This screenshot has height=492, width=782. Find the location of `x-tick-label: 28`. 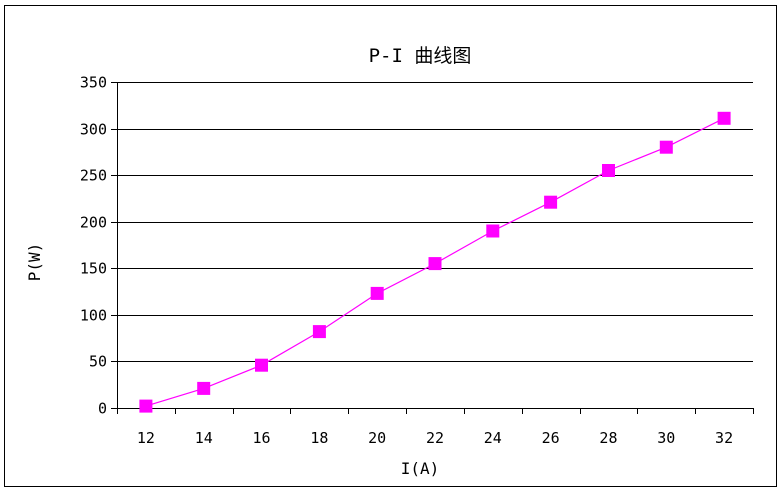

x-tick-label: 28 is located at coordinates (608, 438).